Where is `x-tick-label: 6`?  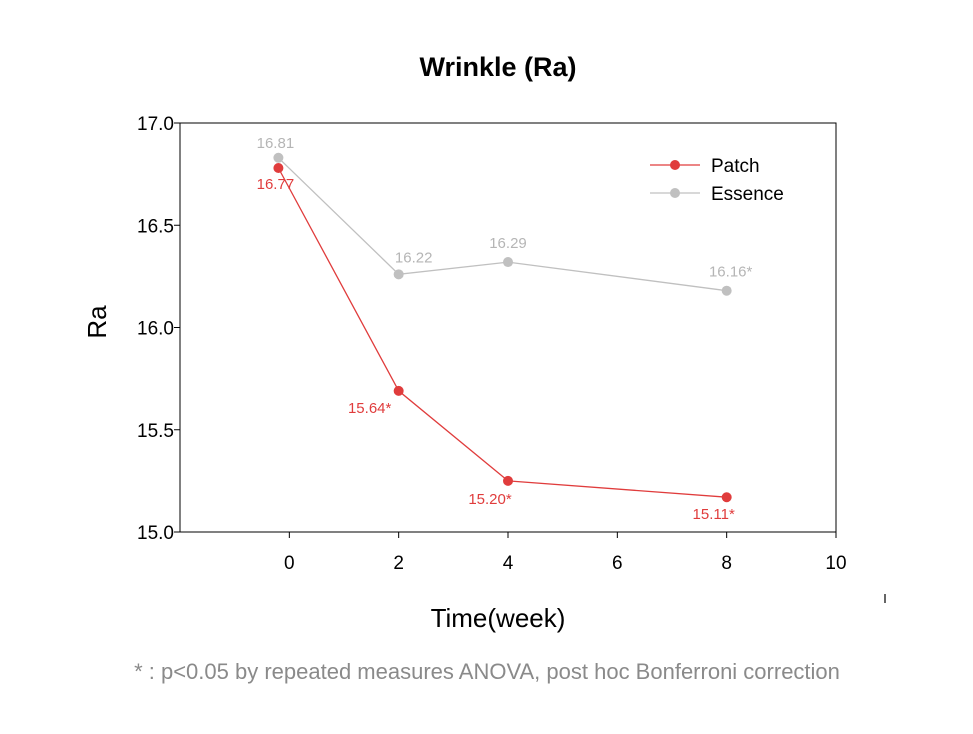 x-tick-label: 6 is located at coordinates (617, 563).